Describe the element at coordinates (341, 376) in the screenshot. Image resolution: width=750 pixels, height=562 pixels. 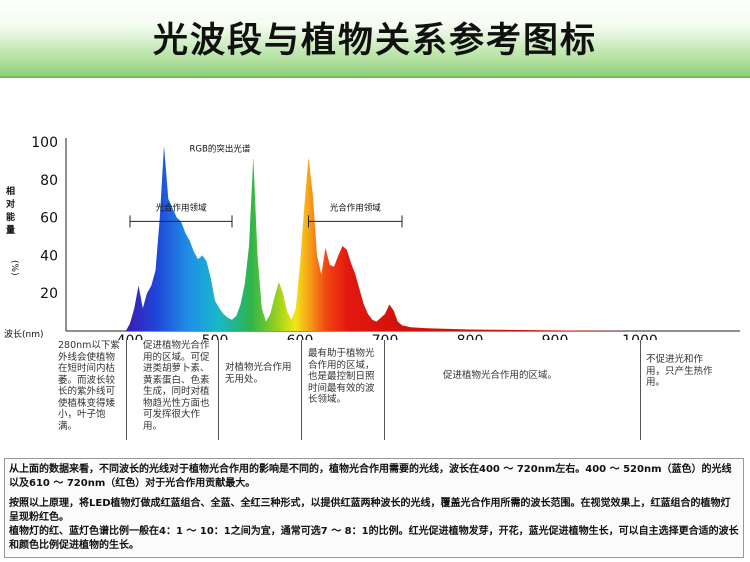
I see `cell-red-band: 最有助于植物光合作用的区域，也是最控制日照时间最有效的波长领域。` at that location.